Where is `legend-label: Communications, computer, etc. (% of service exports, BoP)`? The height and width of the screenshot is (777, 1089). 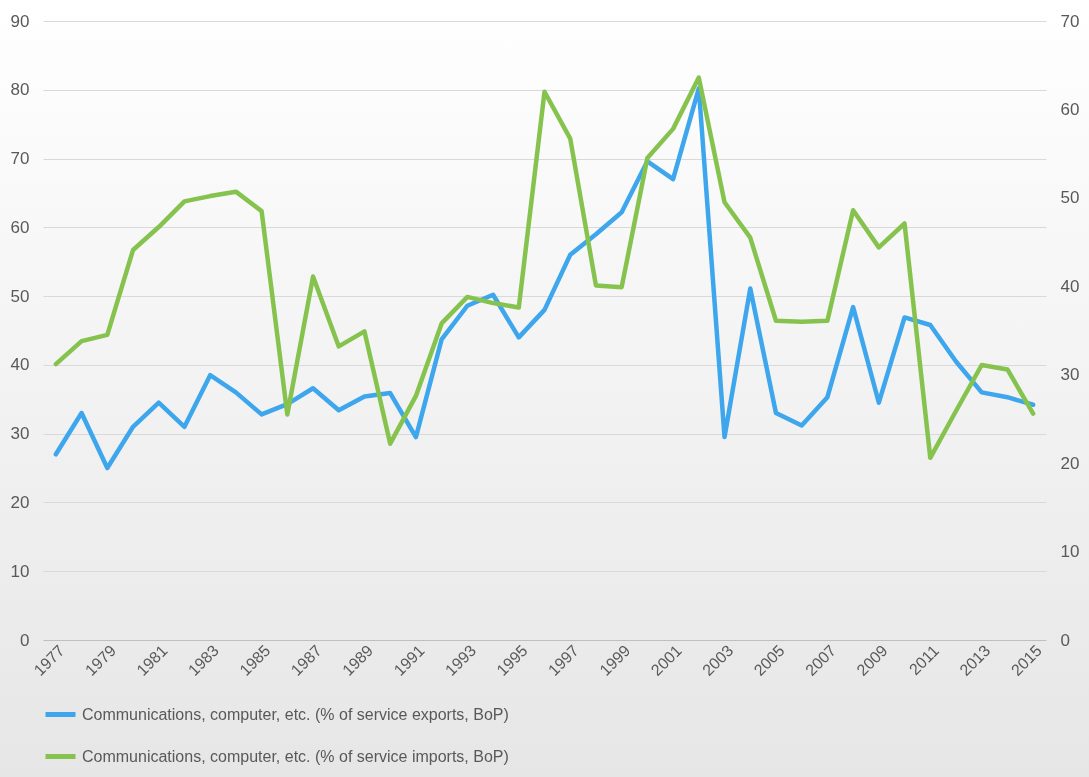
legend-label: Communications, computer, etc. (% of service exports, BoP) is located at coordinates (295, 714).